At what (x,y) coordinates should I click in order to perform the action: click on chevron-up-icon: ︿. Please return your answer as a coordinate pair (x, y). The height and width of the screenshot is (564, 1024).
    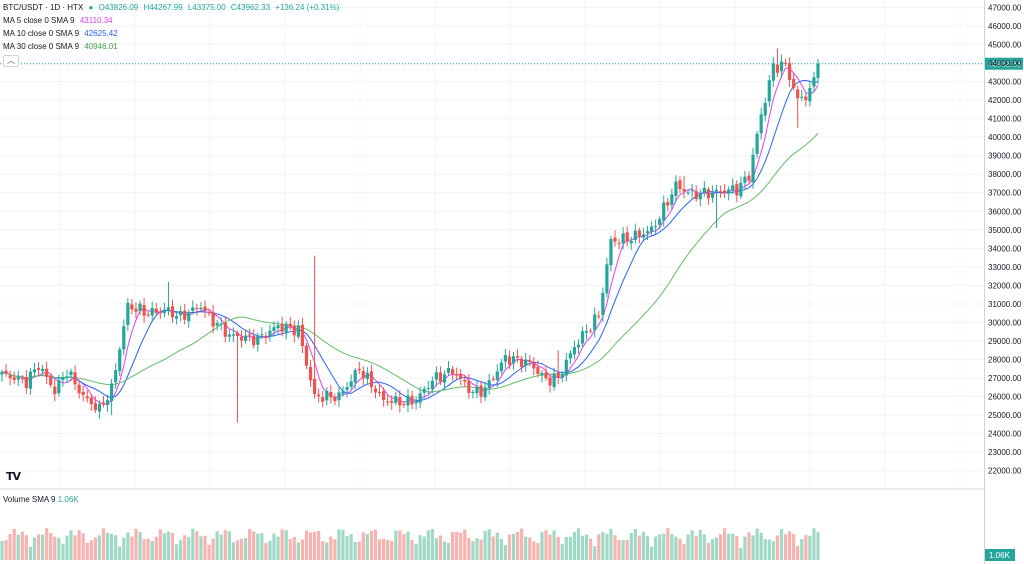
    Looking at the image, I should click on (11, 61).